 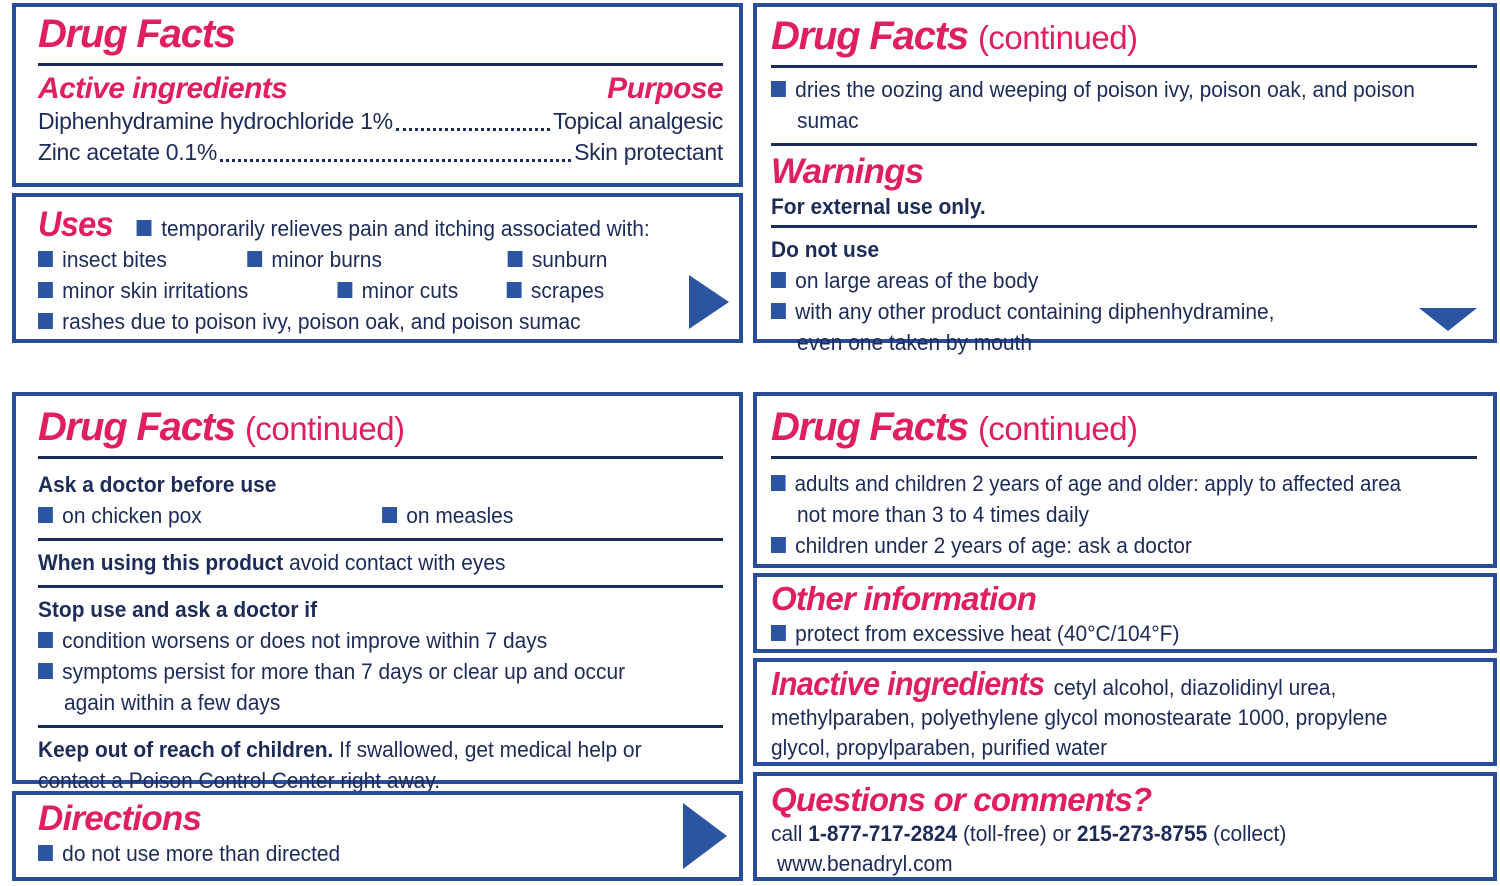 What do you see at coordinates (904, 598) in the screenshot?
I see `other-information-heading: Other information` at bounding box center [904, 598].